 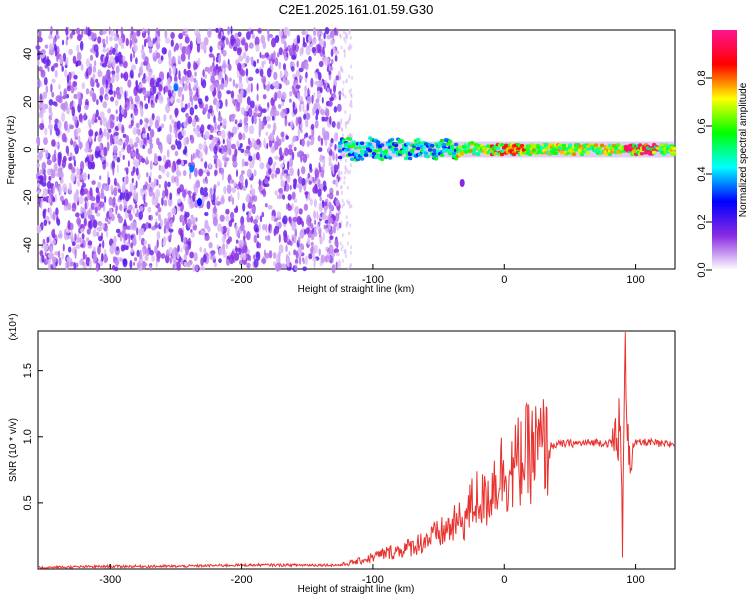 I want to click on heatmap-feature, so click(x=199, y=202).